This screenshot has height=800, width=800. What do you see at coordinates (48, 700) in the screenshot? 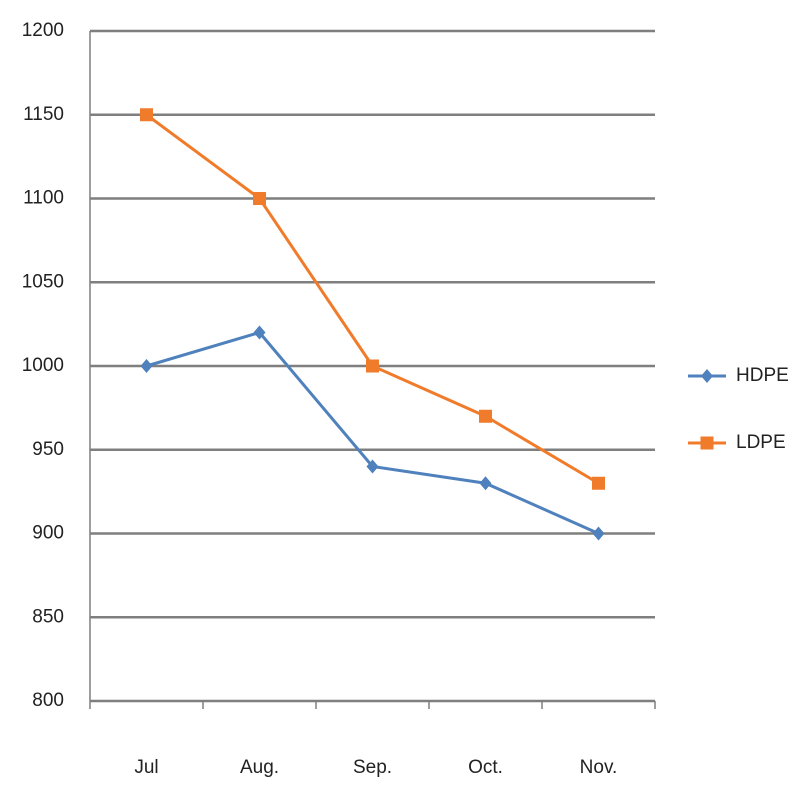
I see `y-tick-label: 800` at bounding box center [48, 700].